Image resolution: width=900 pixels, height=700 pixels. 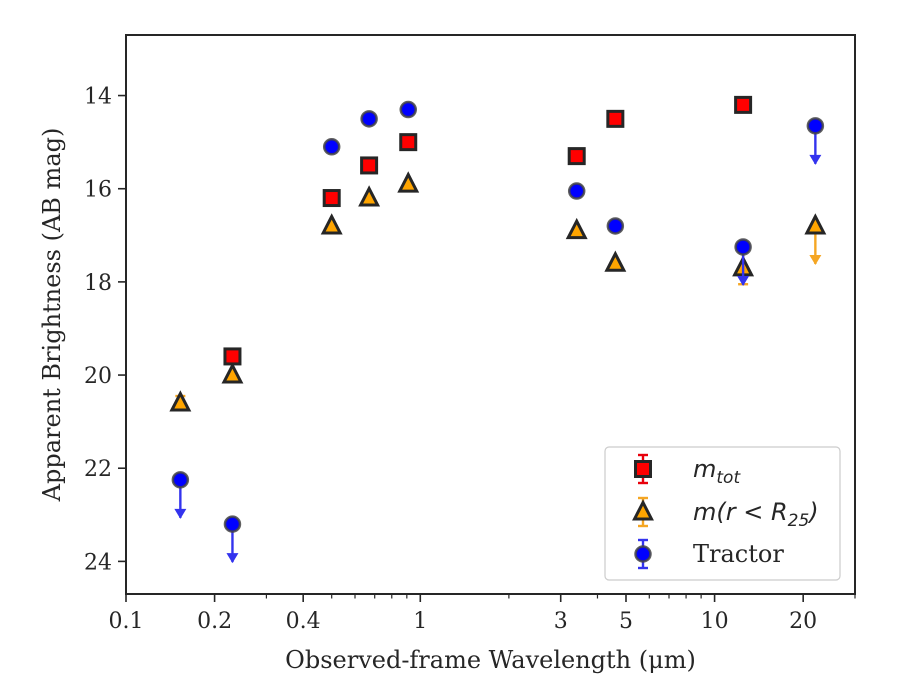 I want to click on legend-entry: Tractor, so click(x=709, y=554).